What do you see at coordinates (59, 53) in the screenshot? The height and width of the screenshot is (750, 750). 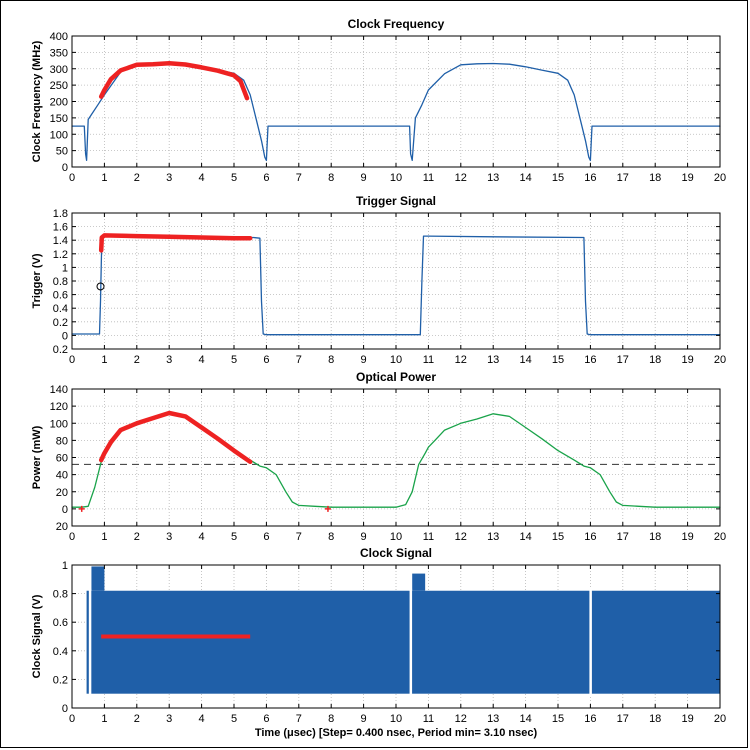 I see `y-tick-label: 350` at bounding box center [59, 53].